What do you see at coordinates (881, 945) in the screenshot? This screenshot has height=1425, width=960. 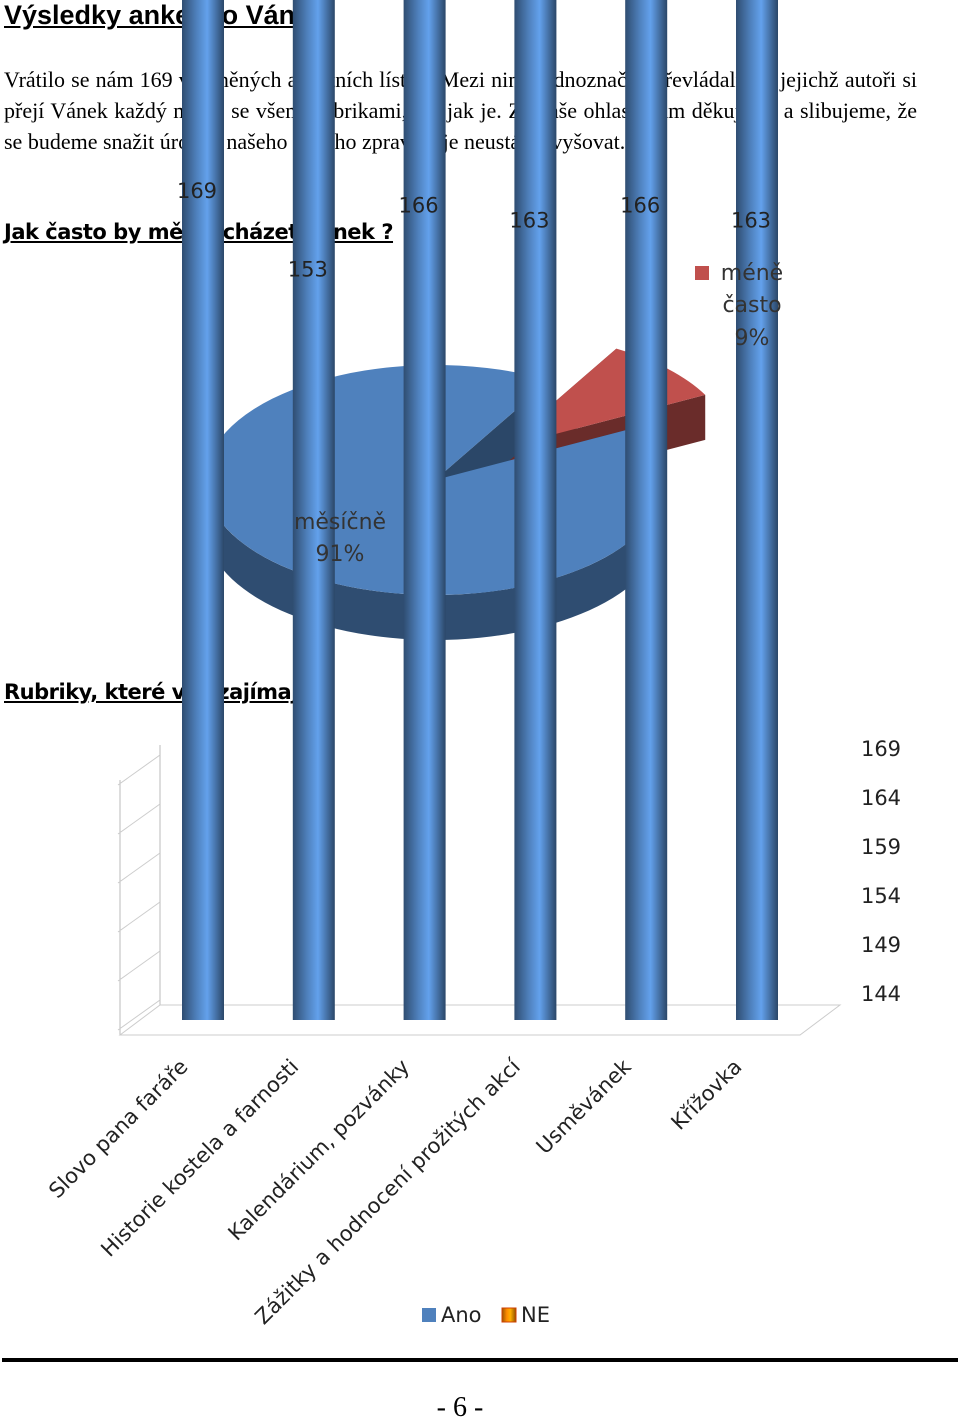 I see `y-tick-label: 149` at bounding box center [881, 945].